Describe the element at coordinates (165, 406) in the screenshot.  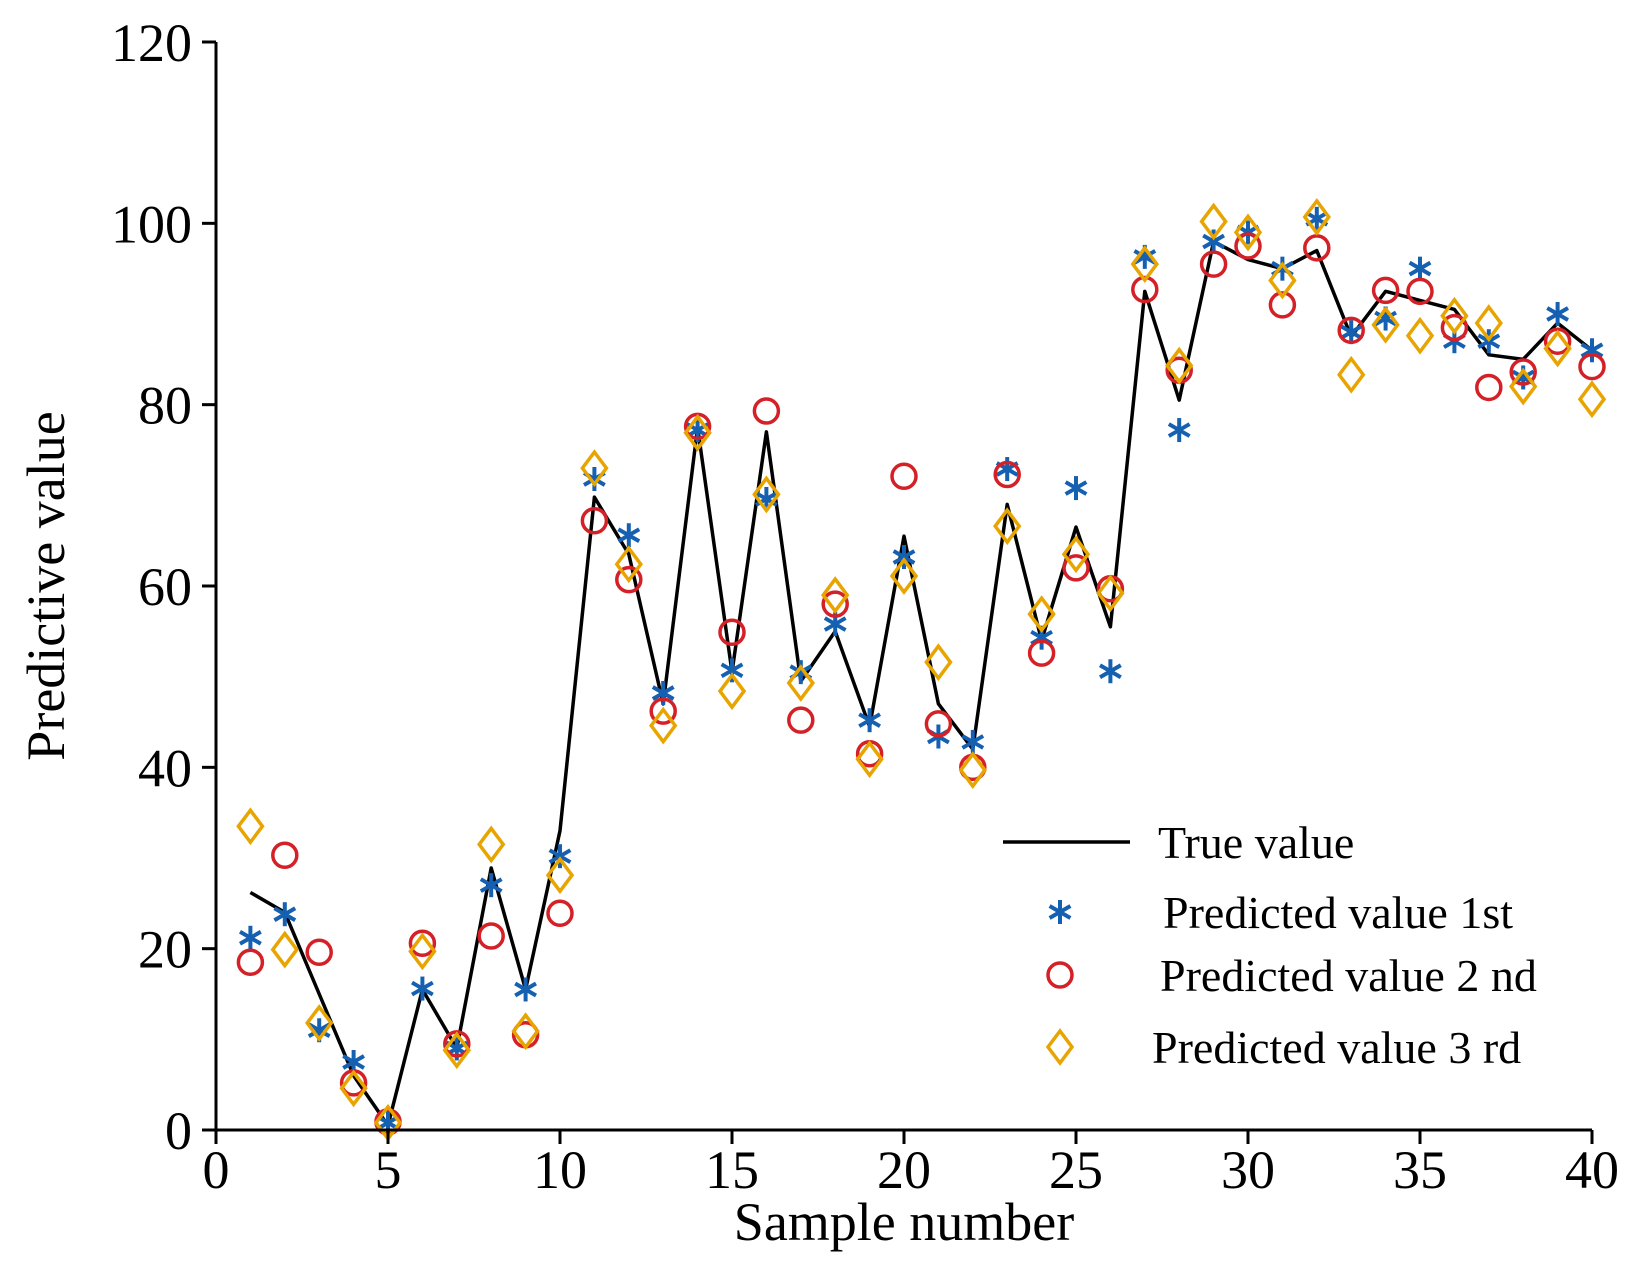
I see `y-tick-label: 80` at that location.